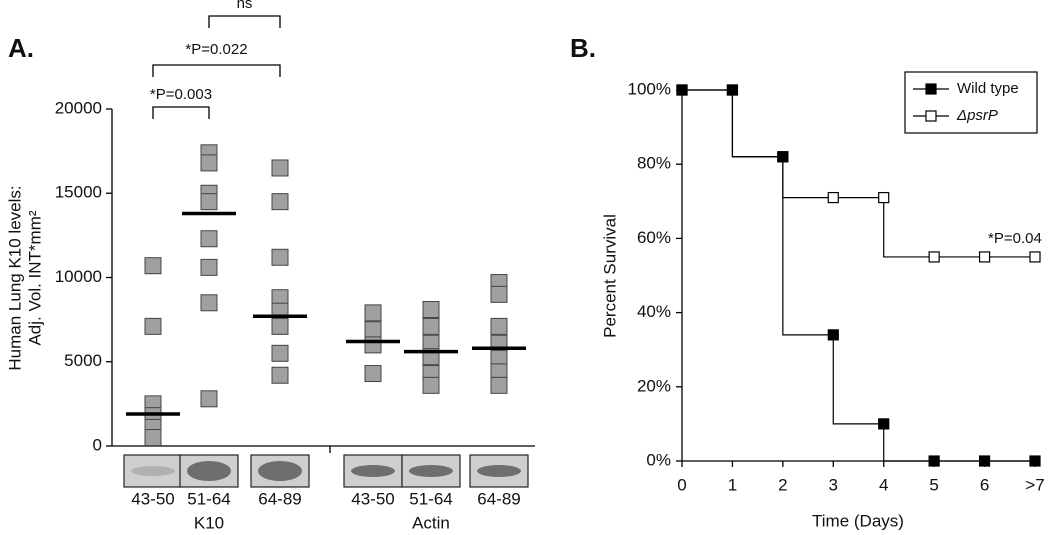  What do you see at coordinates (658, 459) in the screenshot?
I see `y-tick-label: 0%` at bounding box center [658, 459].